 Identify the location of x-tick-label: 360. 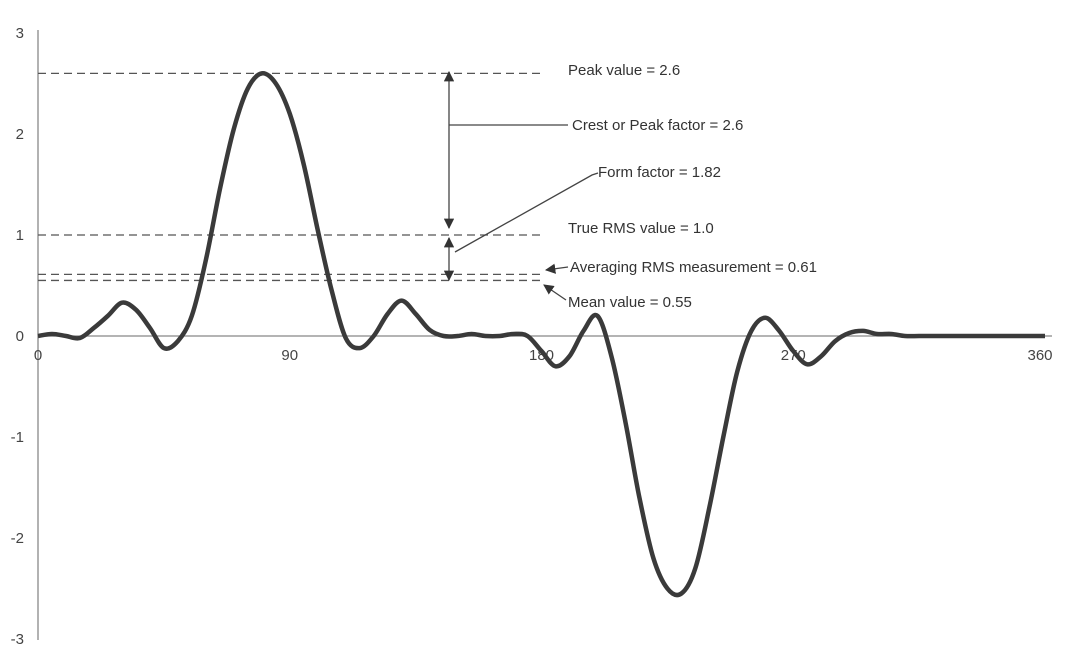
(1039, 355).